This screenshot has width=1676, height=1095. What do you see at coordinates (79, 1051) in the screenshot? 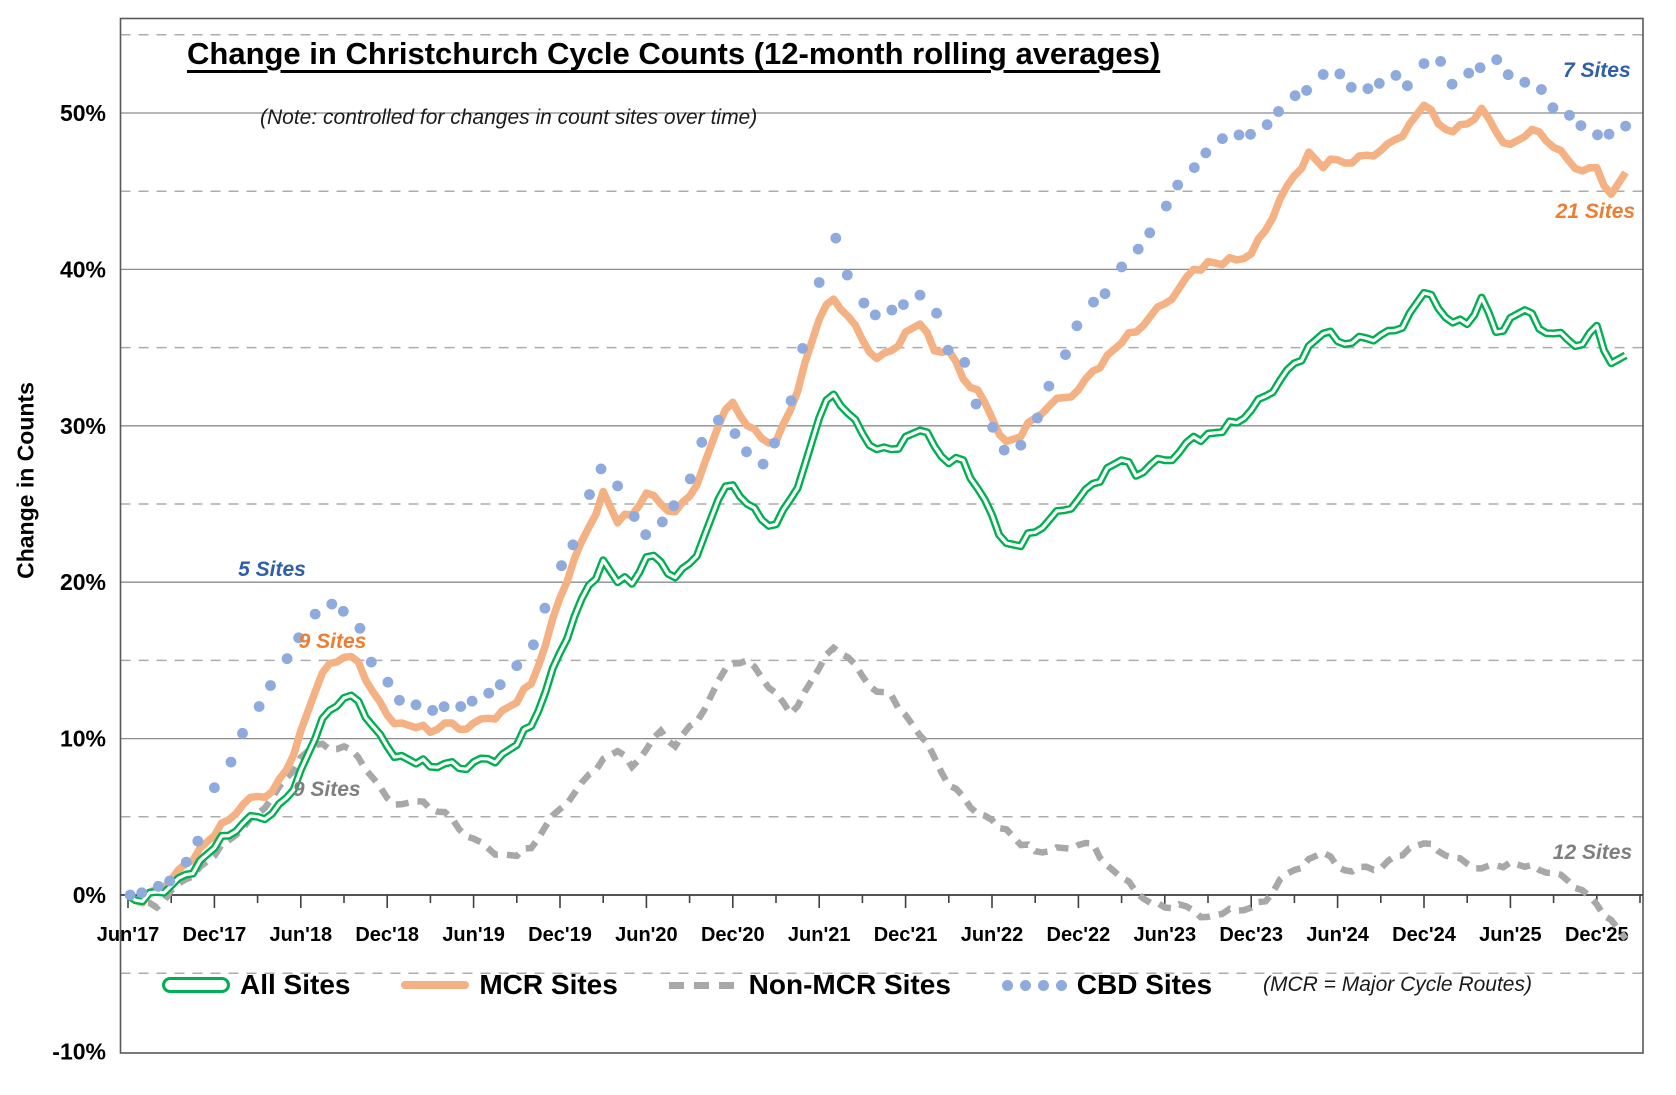
I see `y-tick-label: -10%` at bounding box center [79, 1051].